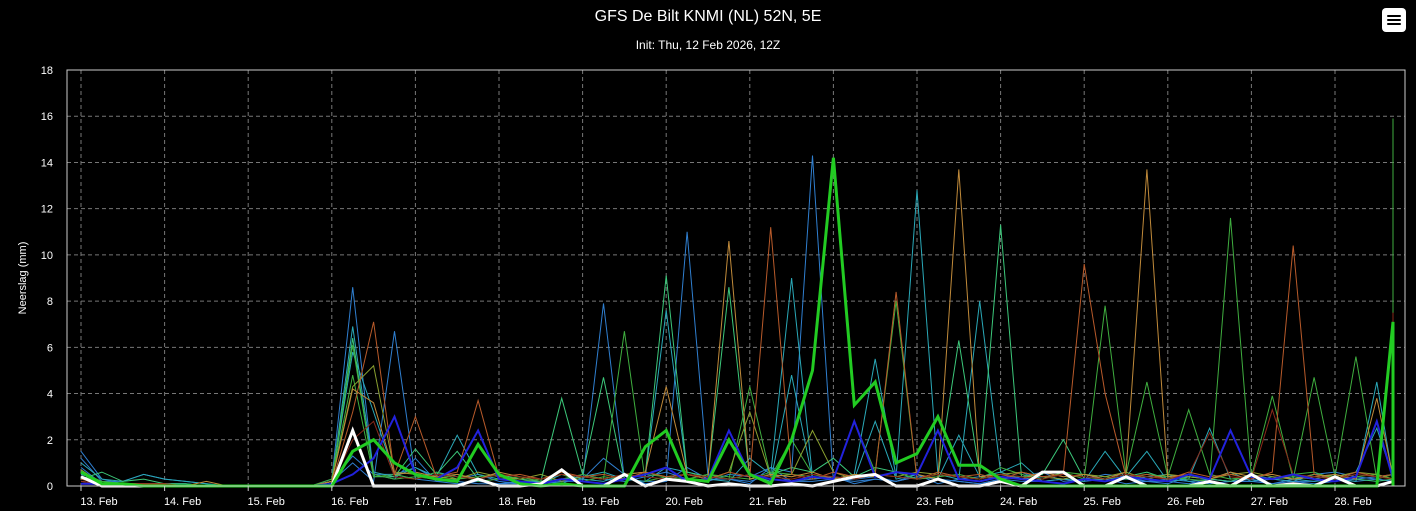 The height and width of the screenshot is (511, 1416). I want to click on y-tick-label: 0, so click(50, 487).